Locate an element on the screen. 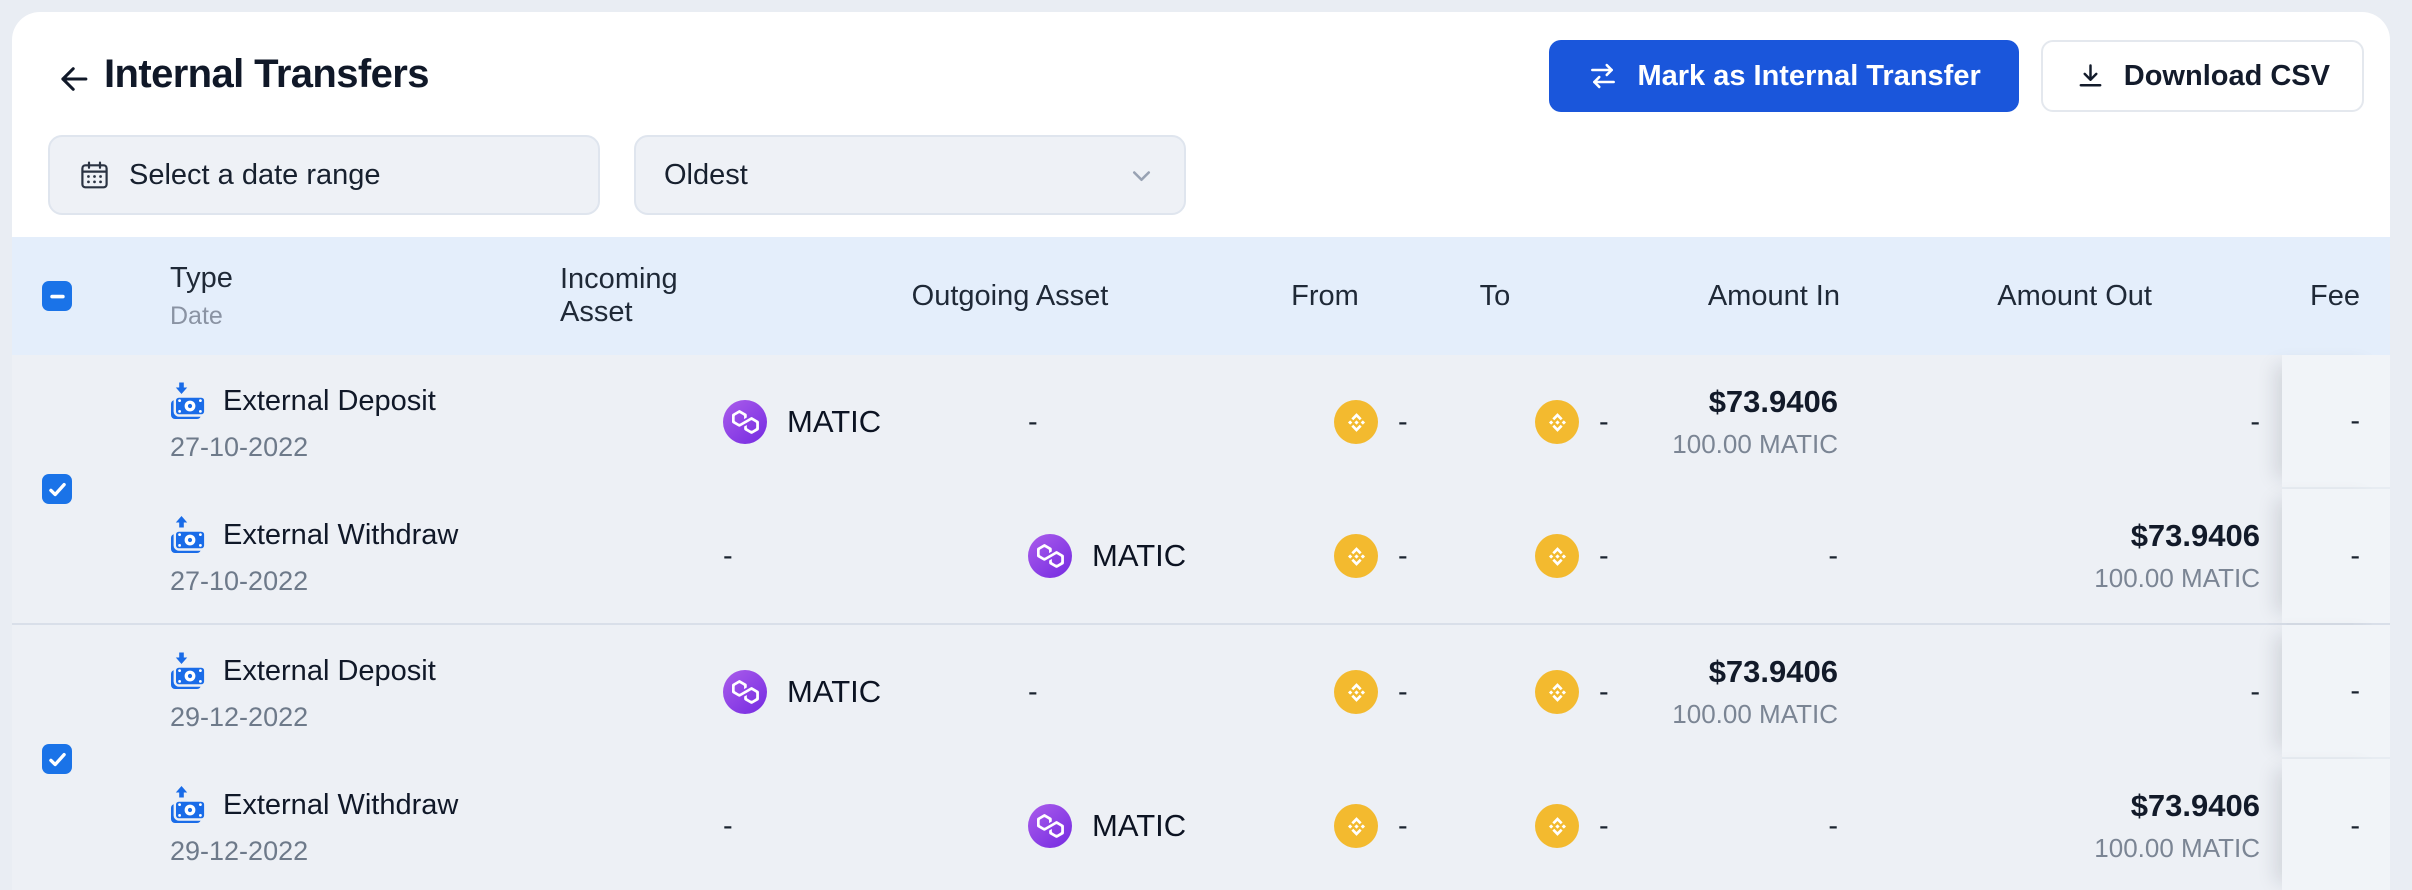 The height and width of the screenshot is (890, 2412). sort-select: Oldest is located at coordinates (910, 175).